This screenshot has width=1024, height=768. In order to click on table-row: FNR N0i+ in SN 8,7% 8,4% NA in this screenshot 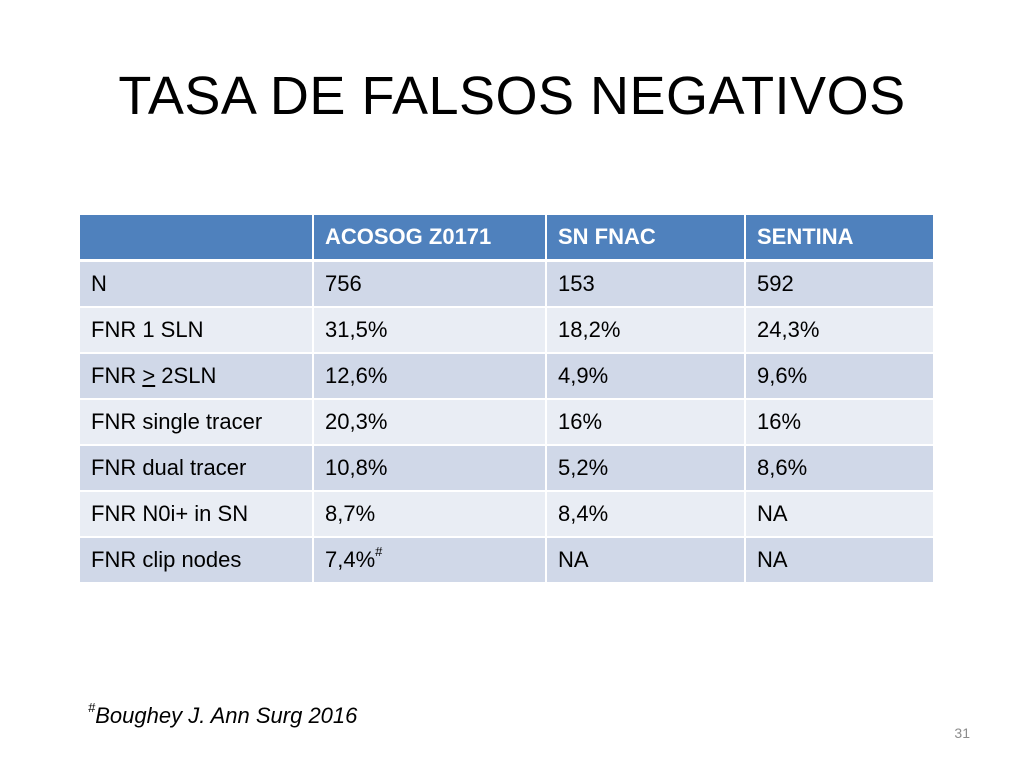, I will do `click(506, 514)`.